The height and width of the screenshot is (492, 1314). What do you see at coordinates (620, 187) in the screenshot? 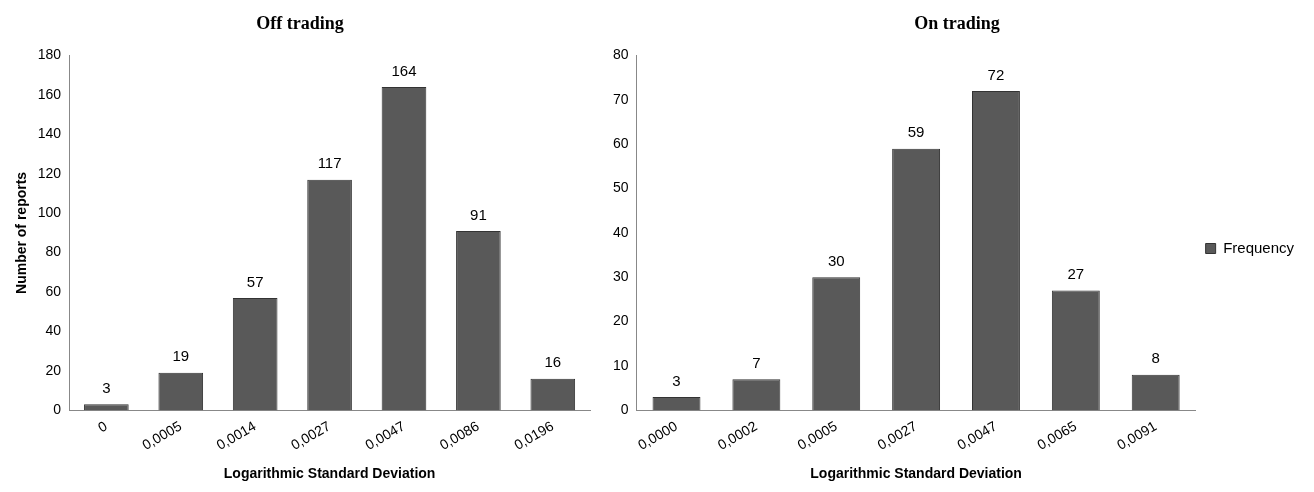
I see `y-tick-label: 50` at bounding box center [620, 187].